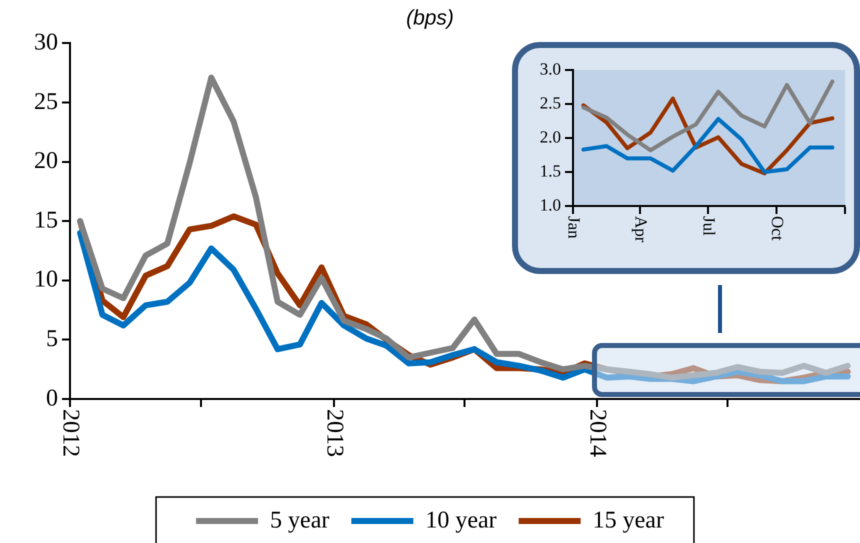 This screenshot has height=543, width=860. I want to click on legend-label: 15 year, so click(628, 520).